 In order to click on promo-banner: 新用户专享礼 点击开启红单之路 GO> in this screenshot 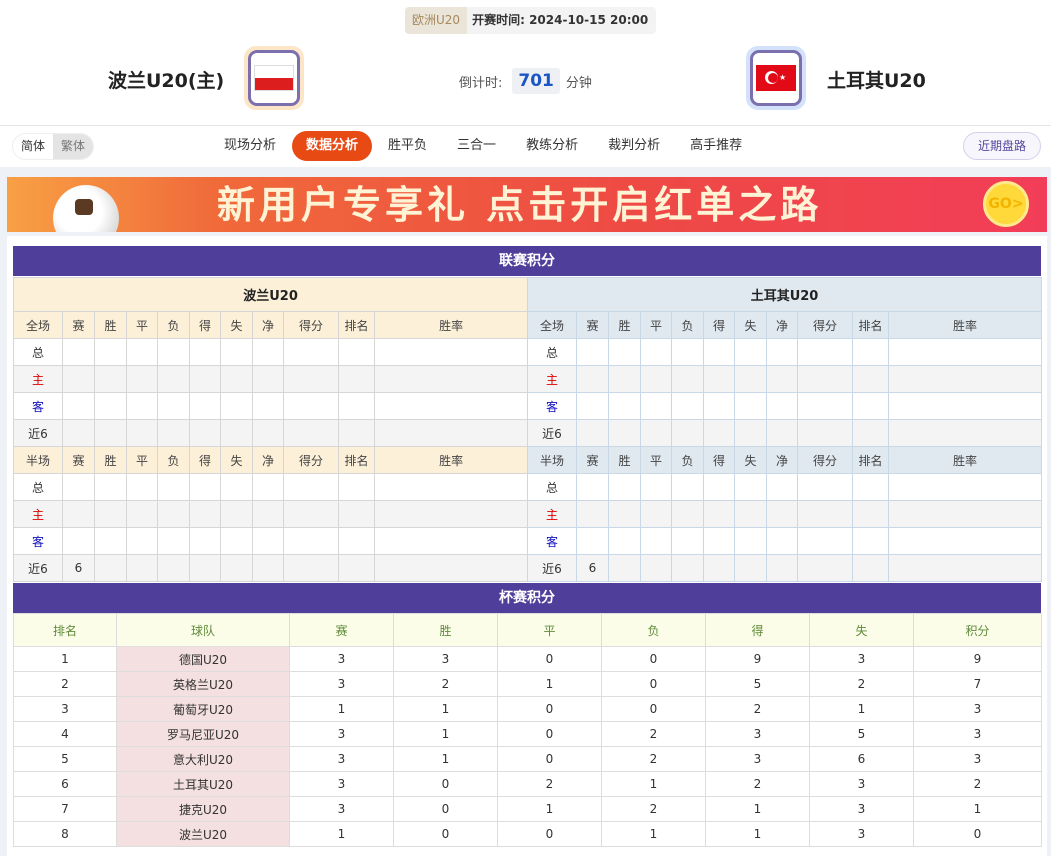, I will do `click(527, 204)`.